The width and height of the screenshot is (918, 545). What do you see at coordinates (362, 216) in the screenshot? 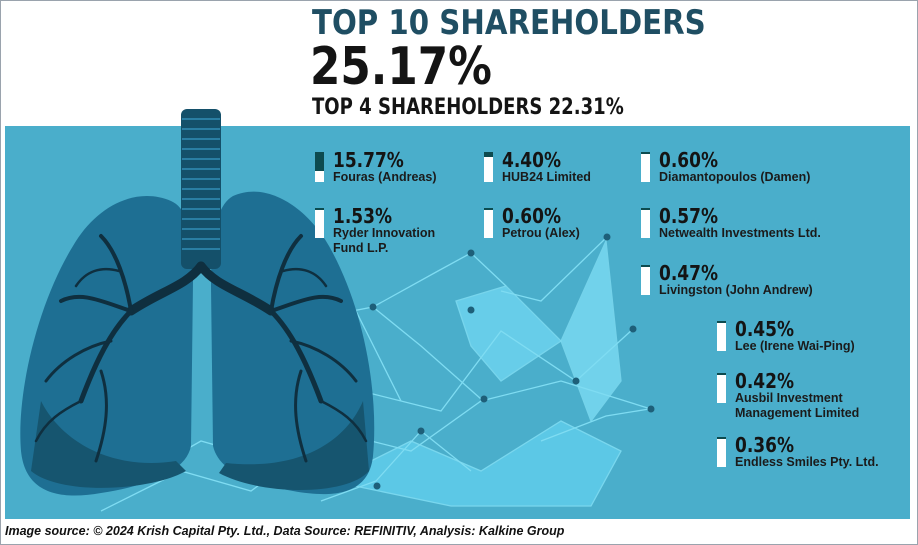
I see `shareholder-percentage: 1.53%` at bounding box center [362, 216].